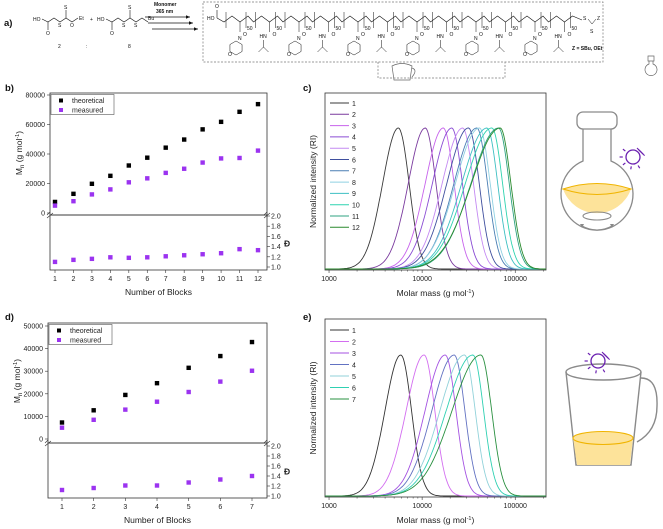  Describe the element at coordinates (72, 26) in the screenshot. I see `reagent-2-ether-o: O` at that location.